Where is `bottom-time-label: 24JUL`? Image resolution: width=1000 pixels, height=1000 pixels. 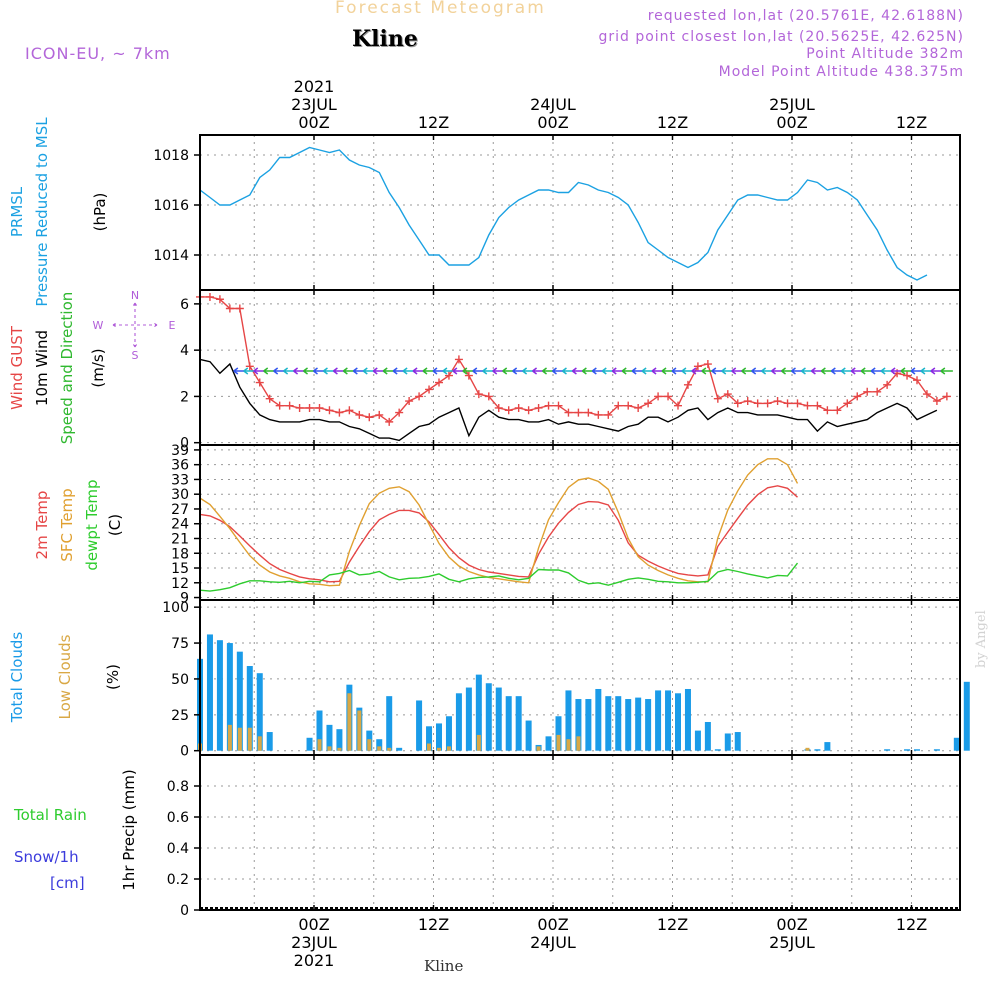 bottom-time-label: 24JUL is located at coordinates (553, 942).